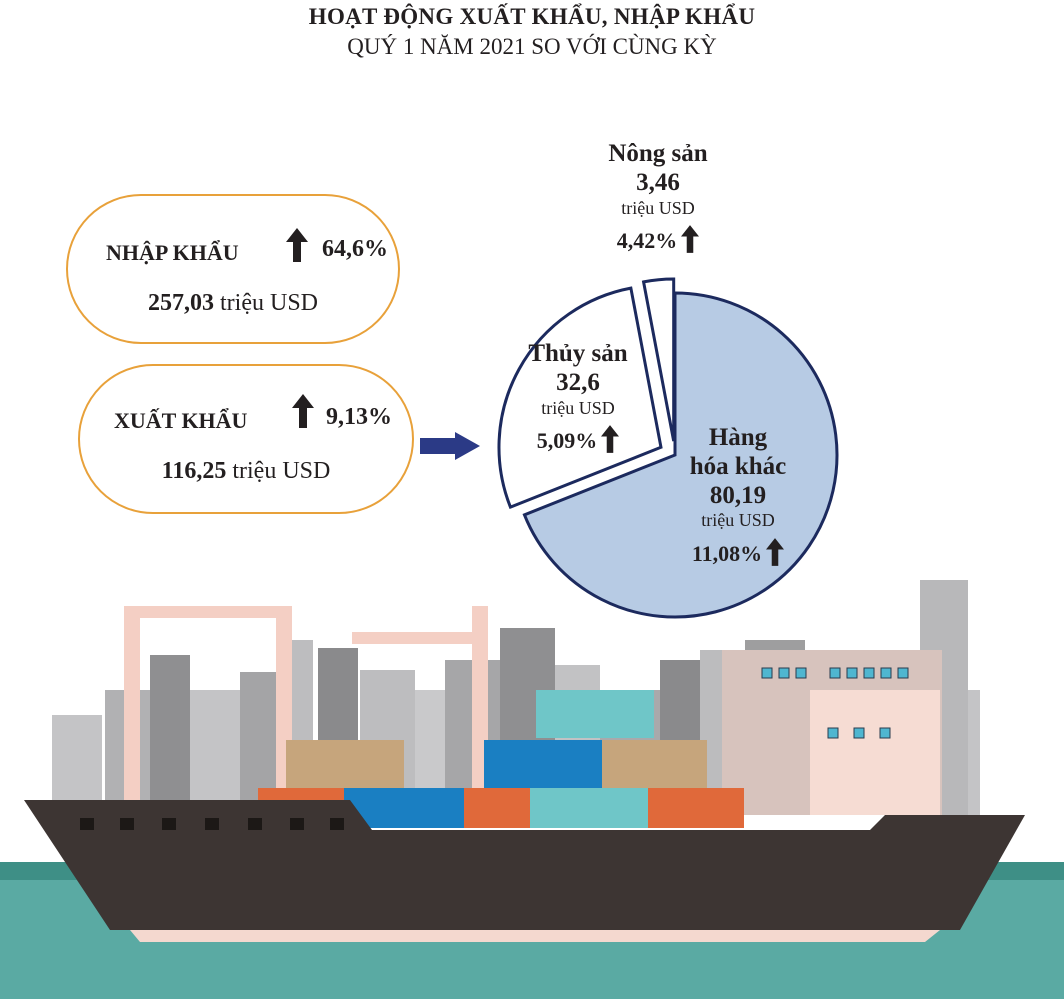  I want to click on import-label: NHẬP KHẨU, so click(172, 252).